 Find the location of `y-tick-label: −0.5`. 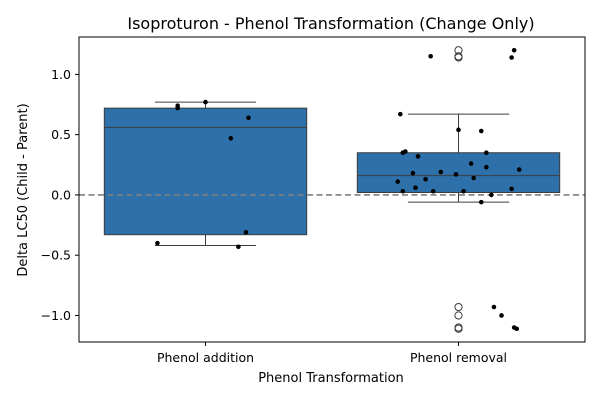

y-tick-label: −0.5 is located at coordinates (56, 255).